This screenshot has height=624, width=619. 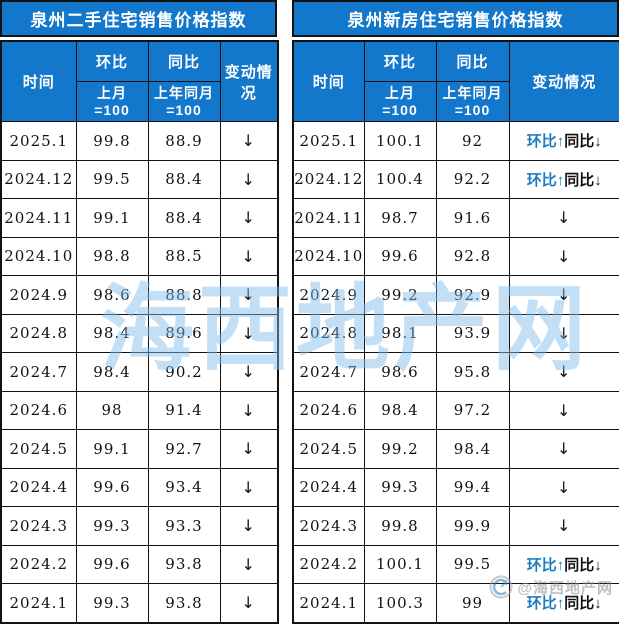 I want to click on yoy-index-cell: 97.2, so click(x=472, y=410).